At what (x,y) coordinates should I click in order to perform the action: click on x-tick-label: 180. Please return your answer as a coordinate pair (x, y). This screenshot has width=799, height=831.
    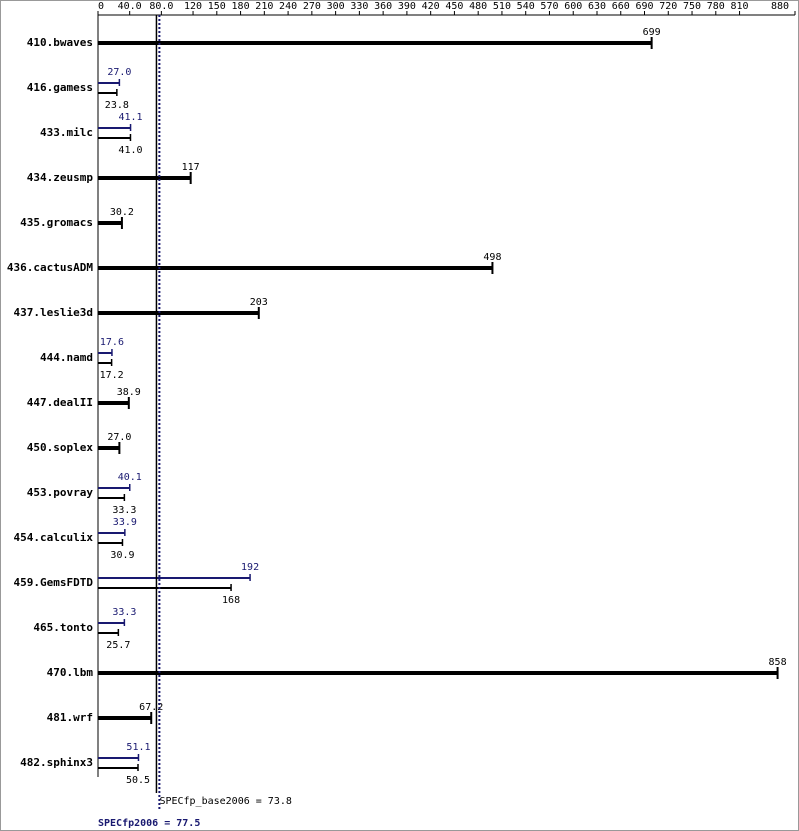
    Looking at the image, I should click on (241, 6).